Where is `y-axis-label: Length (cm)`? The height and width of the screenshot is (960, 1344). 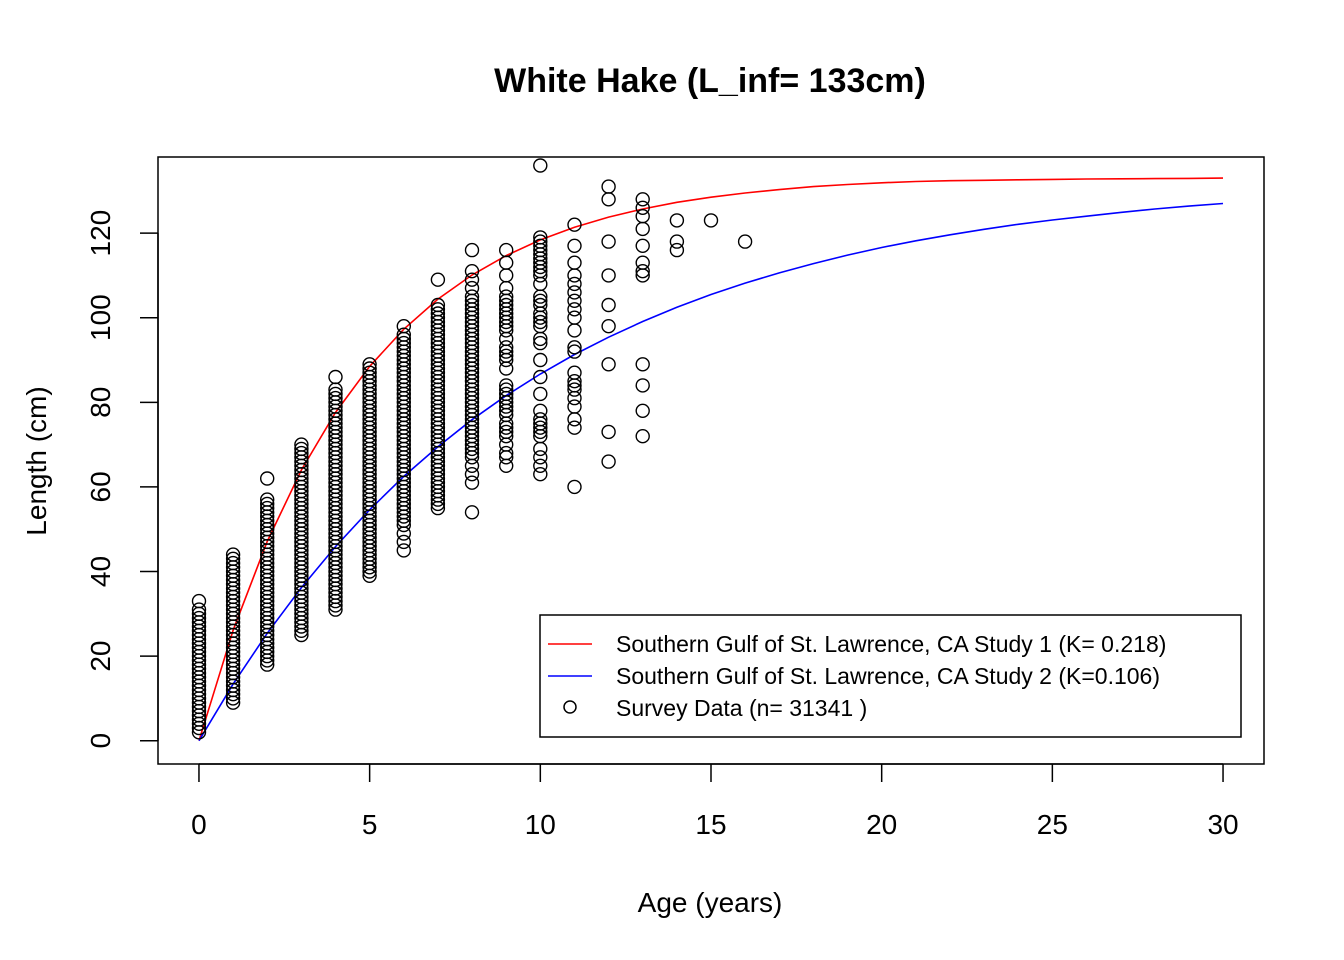 y-axis-label: Length (cm) is located at coordinates (36, 460).